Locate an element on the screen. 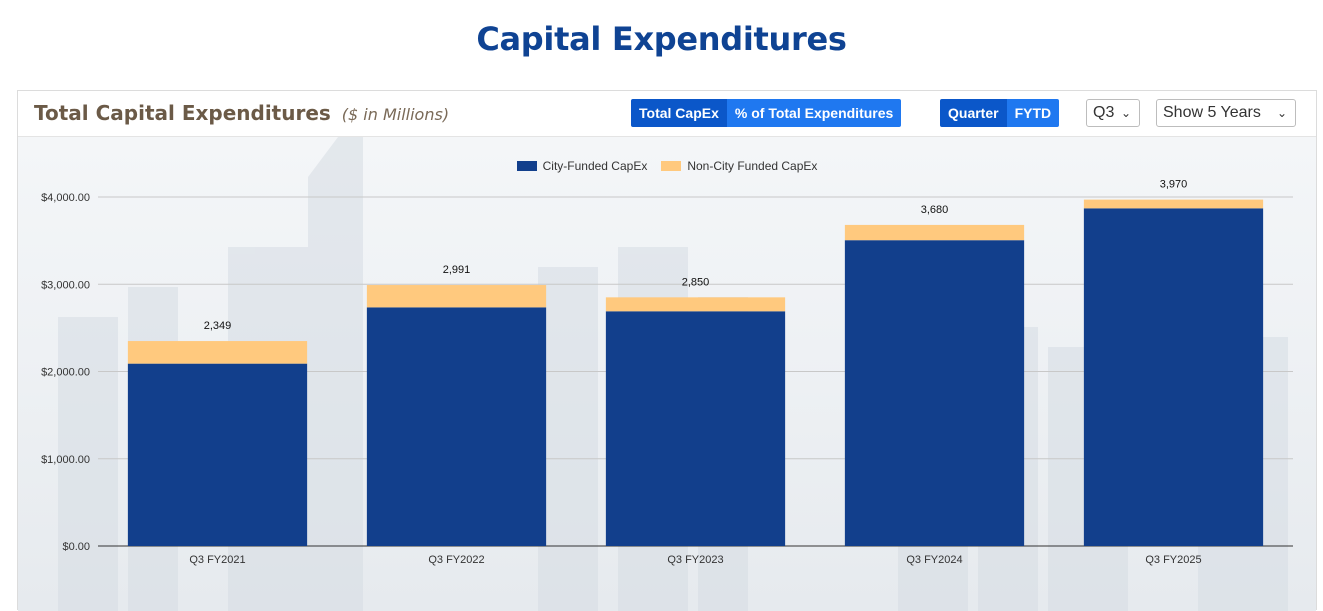 This screenshot has width=1323, height=611. y-tick-label: $1,000.00 is located at coordinates (65, 460).